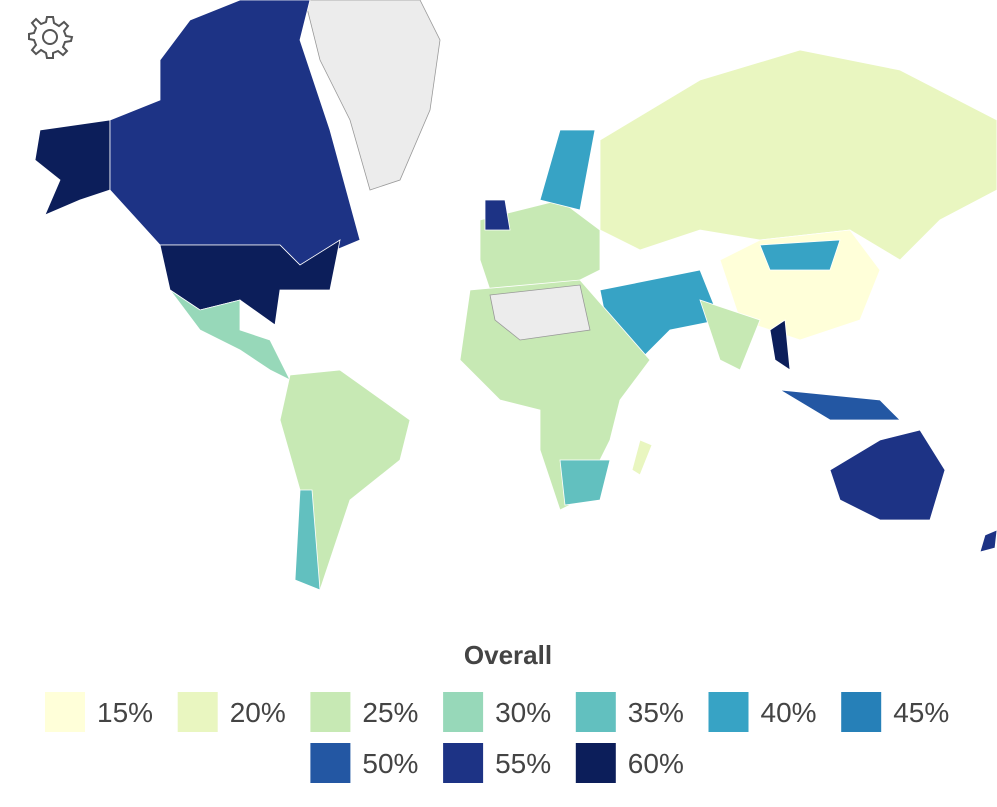  Describe the element at coordinates (887, 475) in the screenshot. I see `australia` at that location.